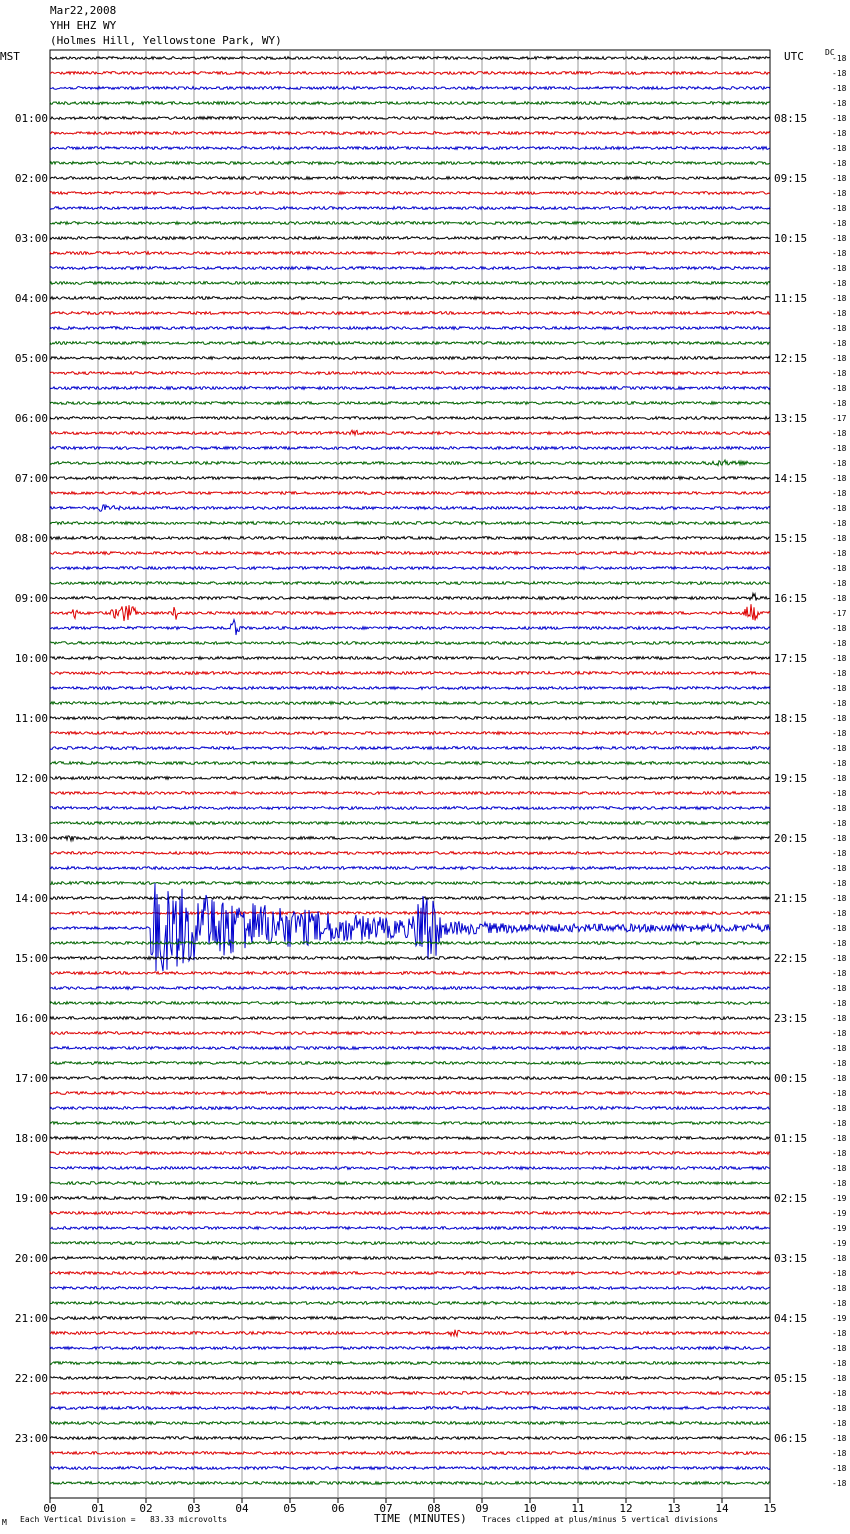 The height and width of the screenshot is (1534, 850). What do you see at coordinates (790, 1258) in the screenshot?
I see `utc-hour-label: 03:15` at bounding box center [790, 1258].